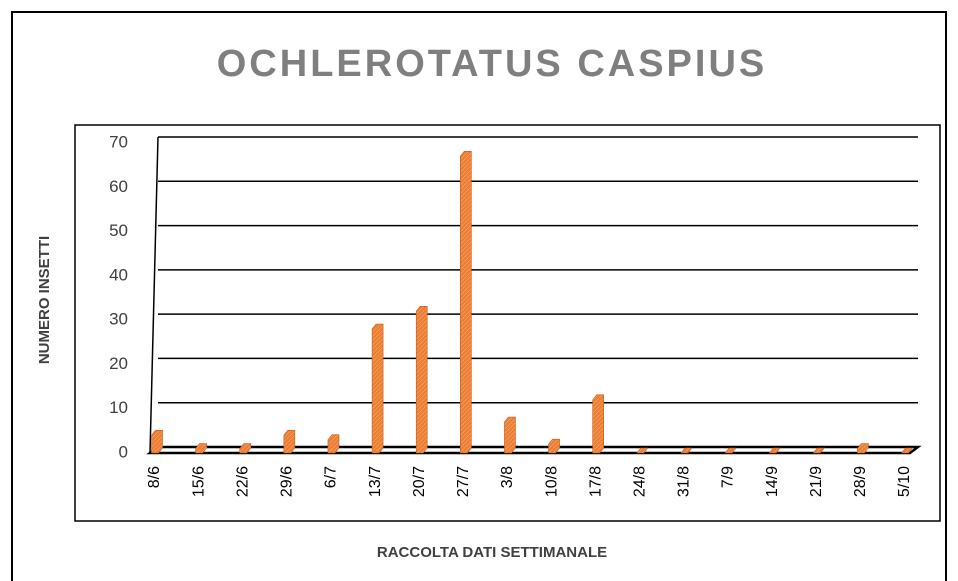 The image size is (958, 581). I want to click on x-tick-label: 6/7, so click(331, 477).